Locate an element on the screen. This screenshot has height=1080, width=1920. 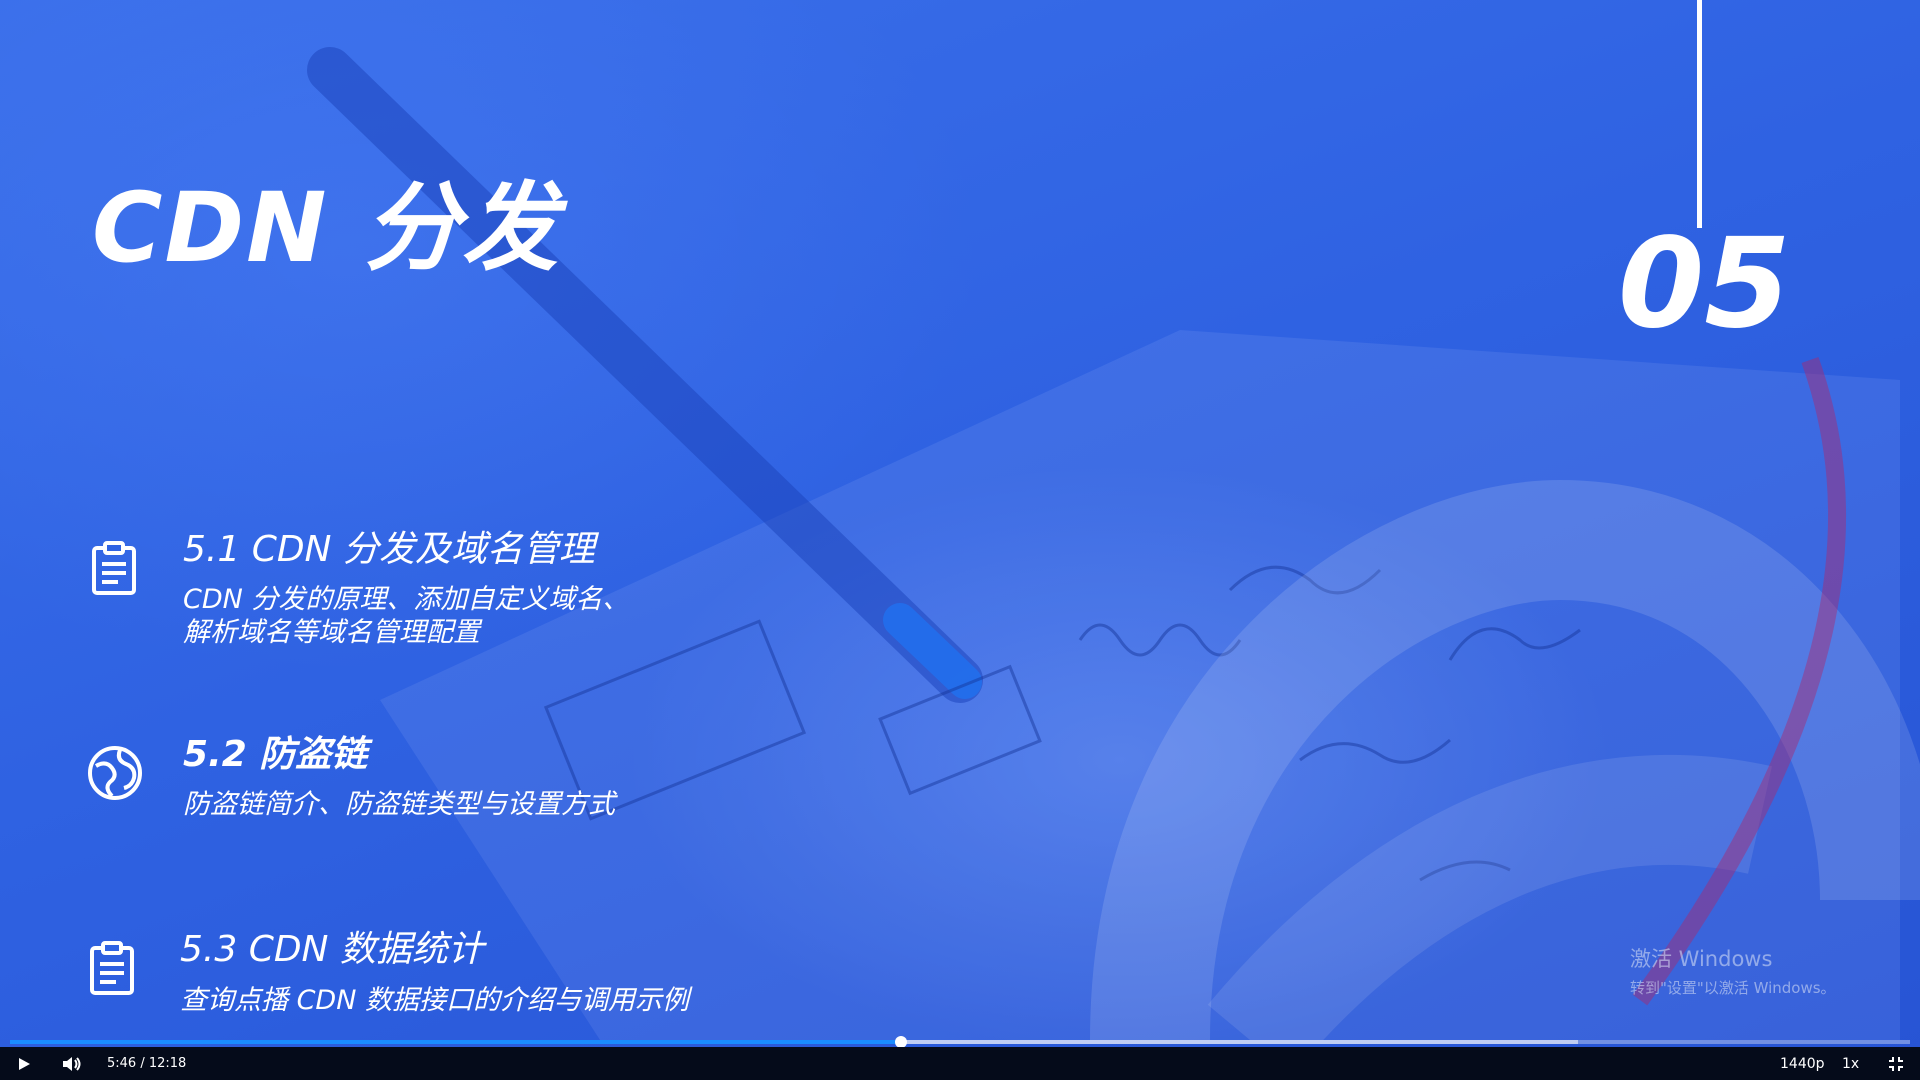
section-description-line2: 解析域名等域名管理配置 is located at coordinates (331, 632).